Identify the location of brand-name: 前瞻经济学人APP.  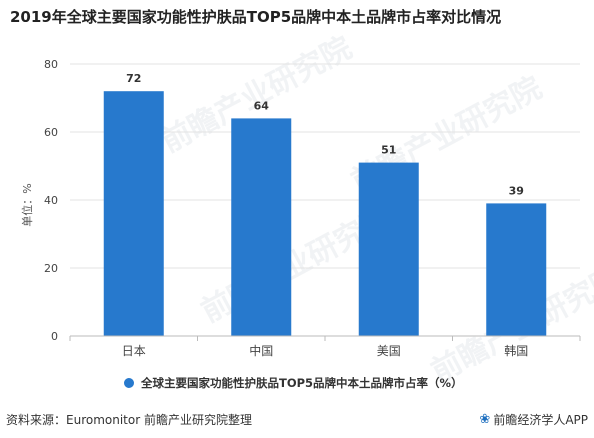
(540, 420).